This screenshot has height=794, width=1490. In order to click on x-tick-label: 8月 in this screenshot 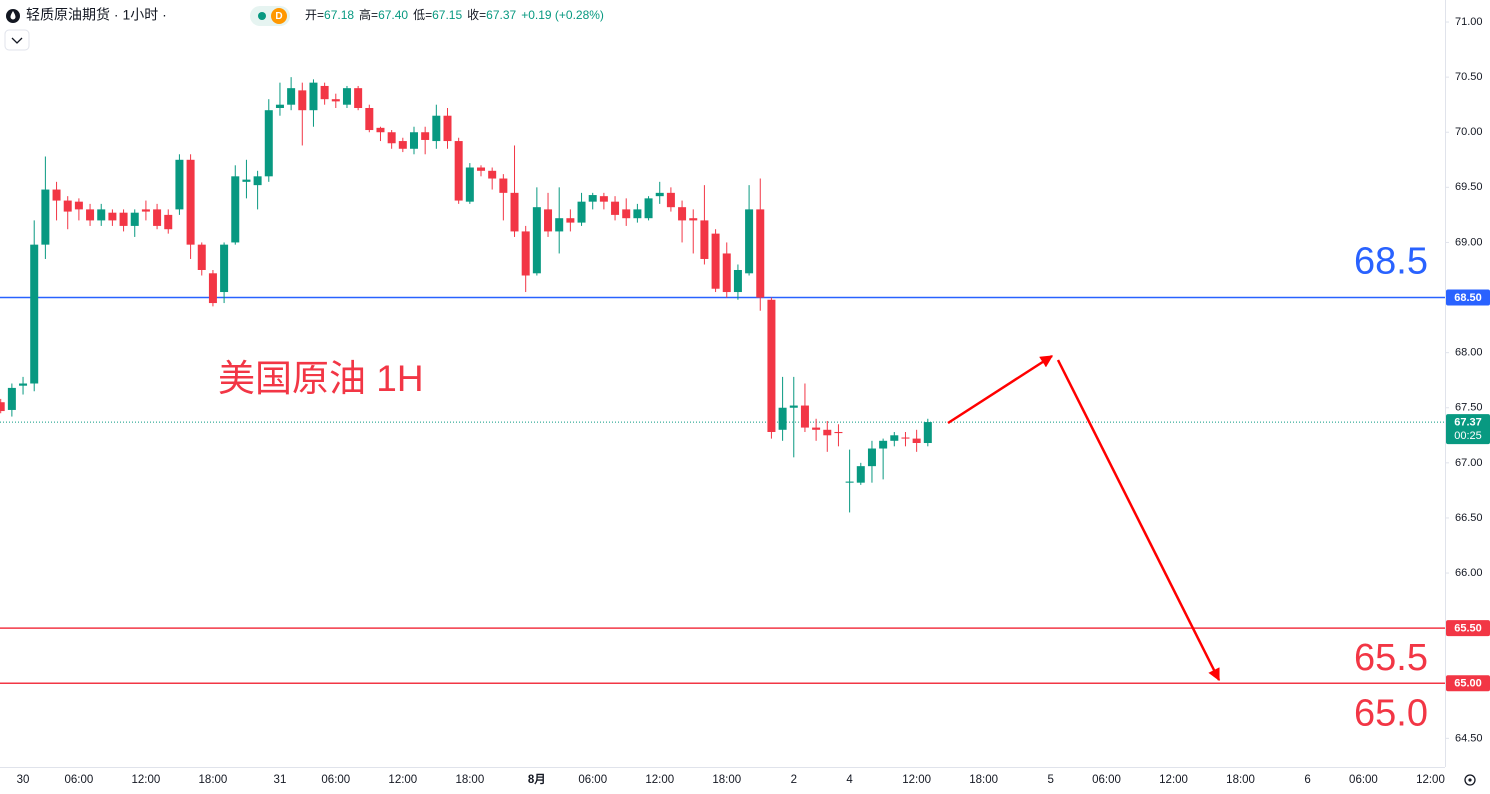, I will do `click(537, 779)`.